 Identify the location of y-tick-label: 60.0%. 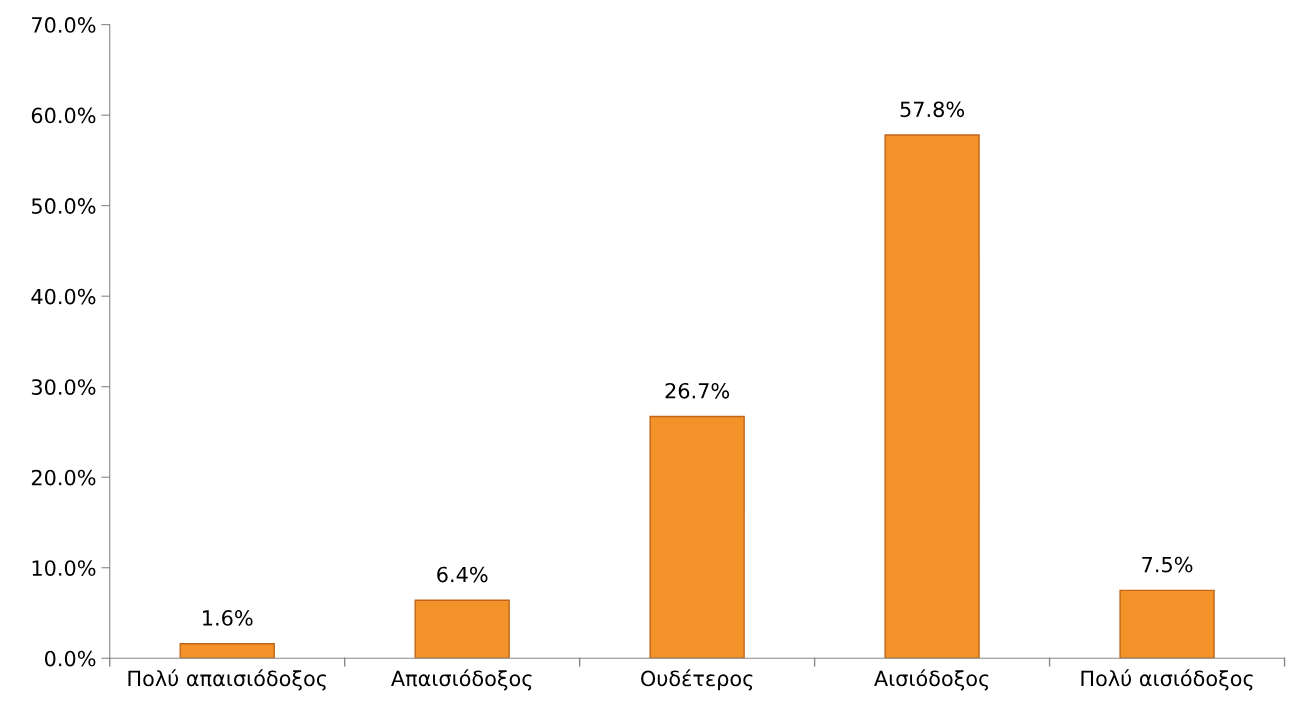
(63, 115).